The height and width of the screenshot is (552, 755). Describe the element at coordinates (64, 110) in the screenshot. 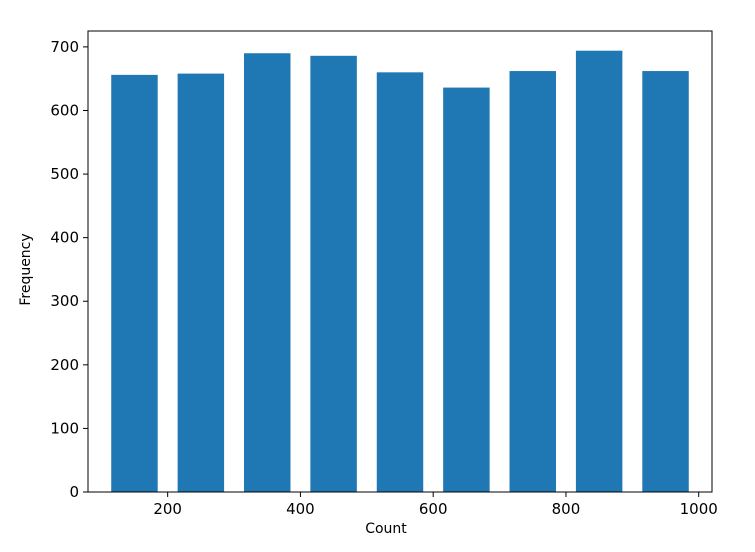

I see `y-tick-label: 600` at that location.